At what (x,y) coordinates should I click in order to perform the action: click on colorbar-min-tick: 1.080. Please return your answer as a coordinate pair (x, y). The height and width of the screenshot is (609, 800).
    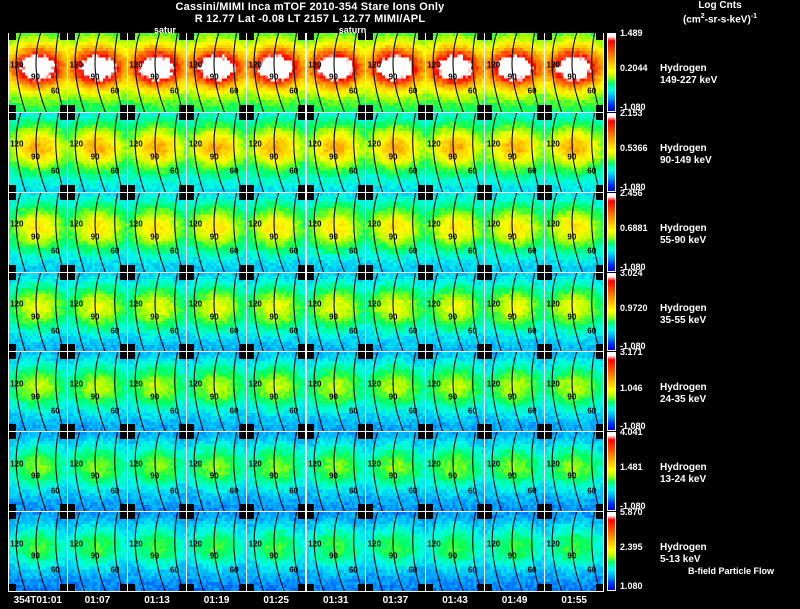
    Looking at the image, I should click on (631, 585).